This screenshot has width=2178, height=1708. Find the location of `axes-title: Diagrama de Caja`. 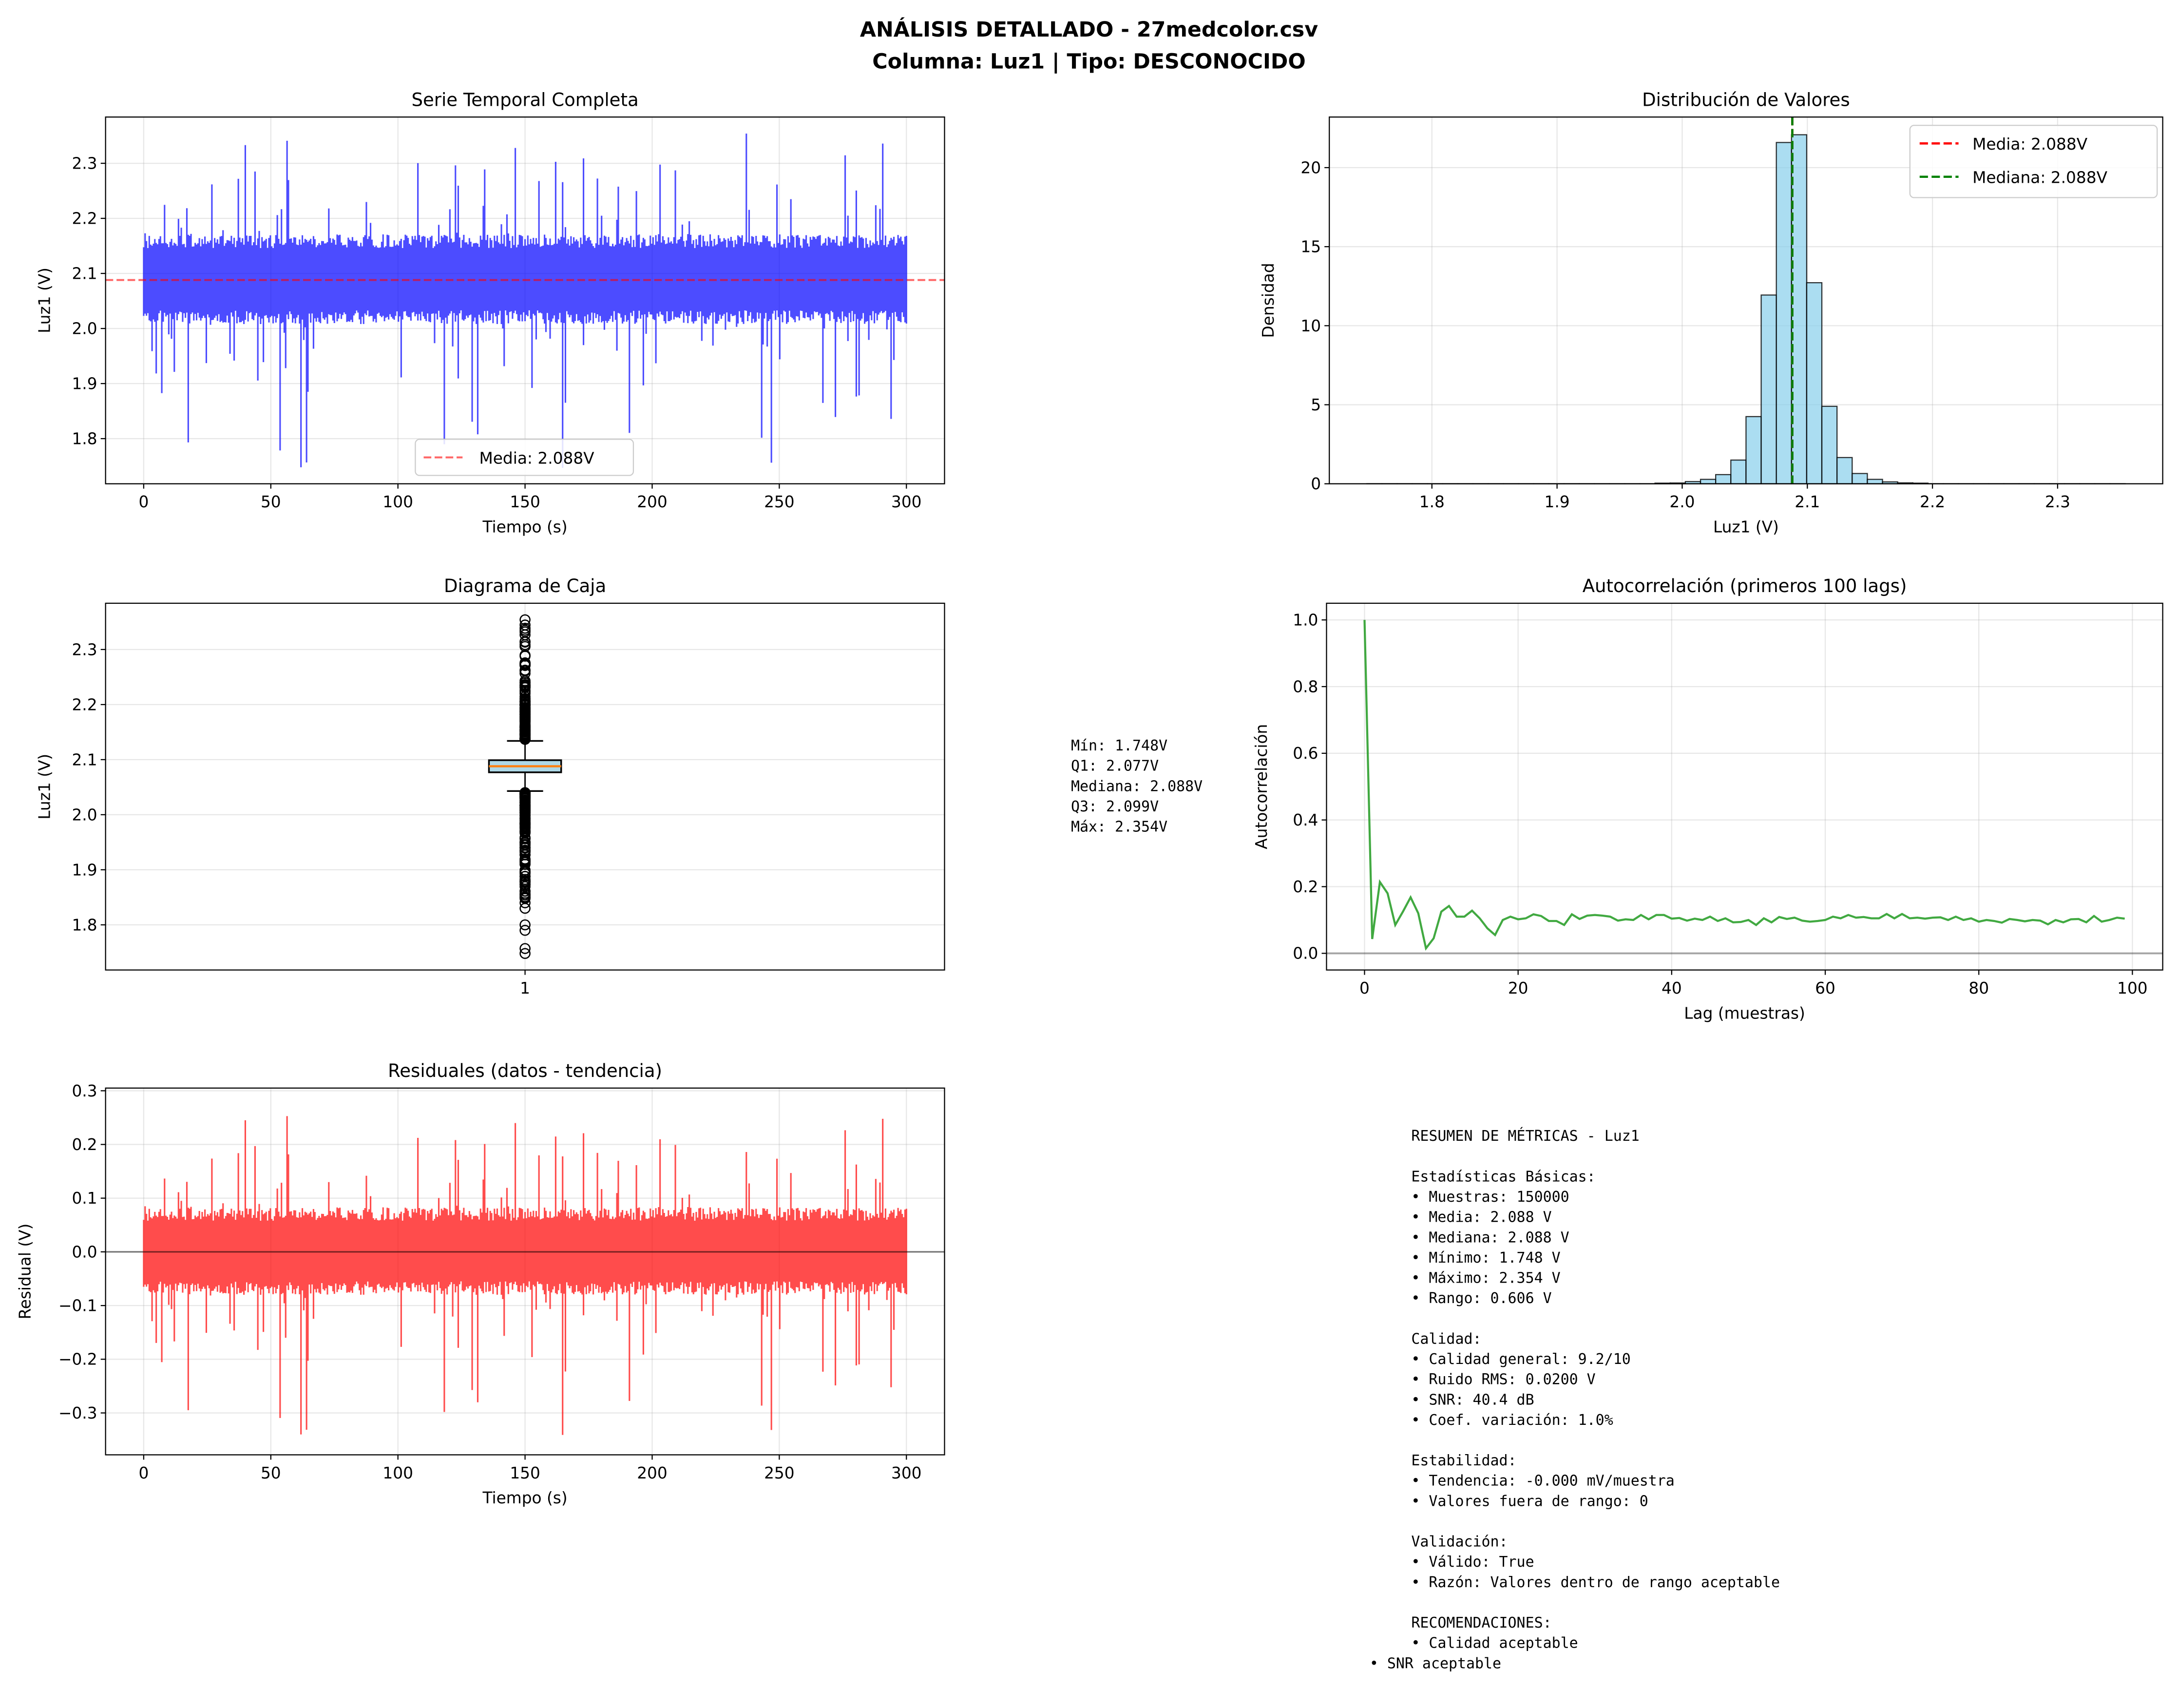

axes-title: Diagrama de Caja is located at coordinates (525, 586).